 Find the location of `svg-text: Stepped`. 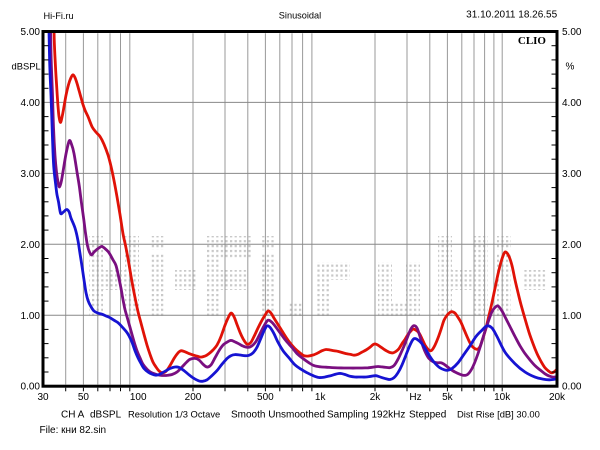

svg-text: Stepped is located at coordinates (427, 415).